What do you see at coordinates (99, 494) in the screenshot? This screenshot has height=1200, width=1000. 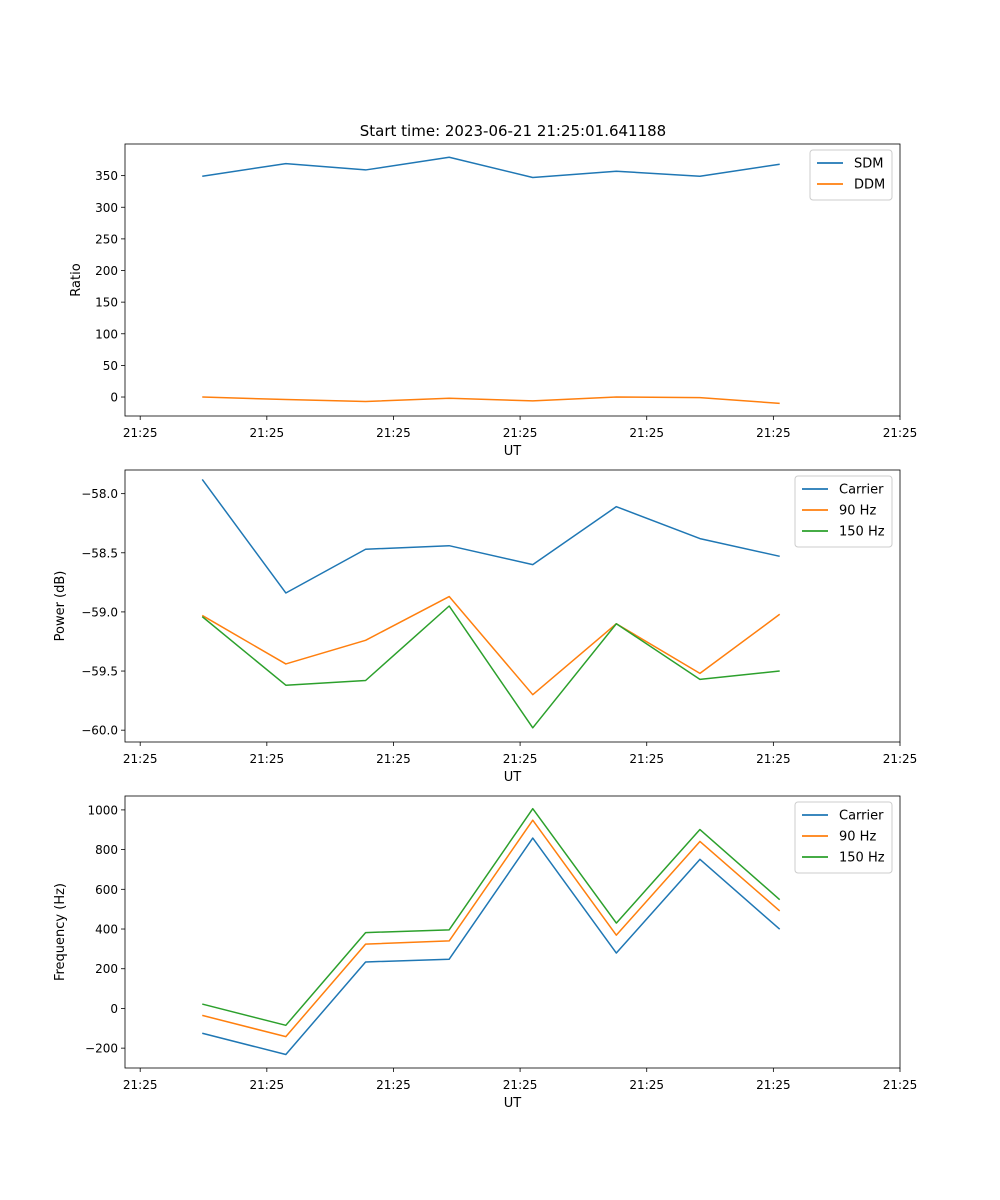 I see `y-tick-label: −58.0` at bounding box center [99, 494].